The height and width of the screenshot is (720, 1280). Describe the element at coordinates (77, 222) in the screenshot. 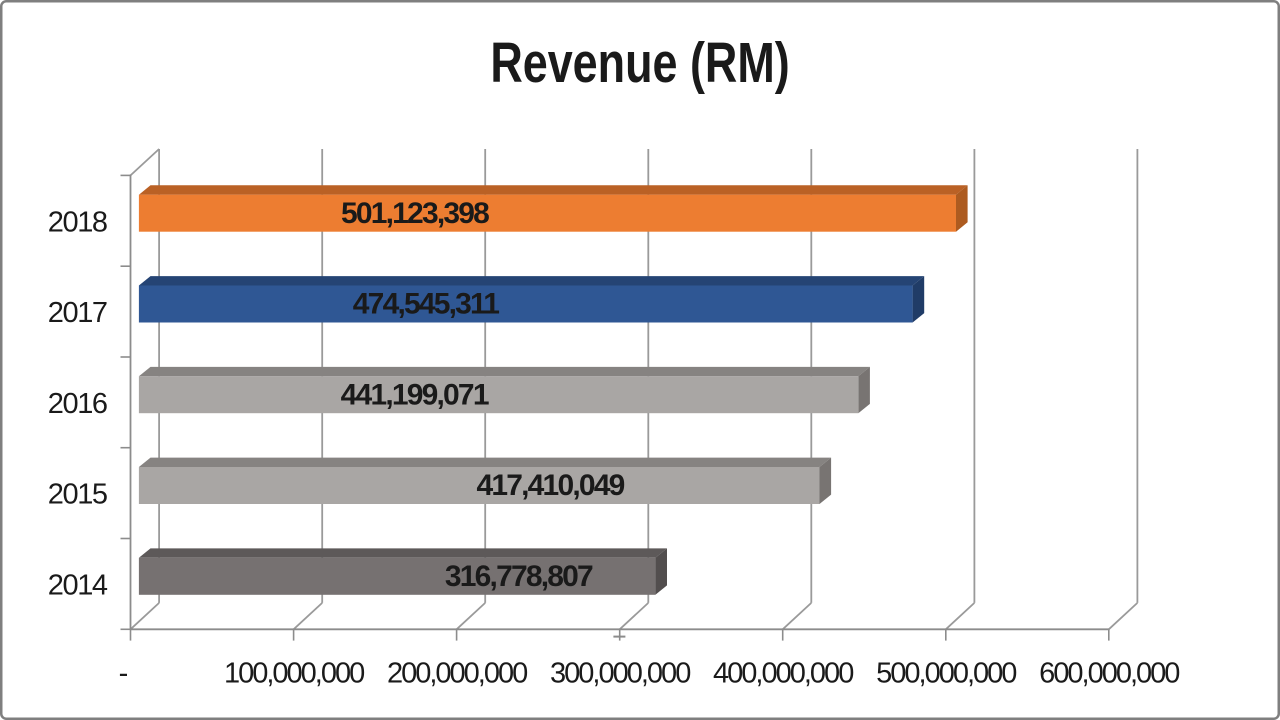

I see `svg-text: 2018` at that location.